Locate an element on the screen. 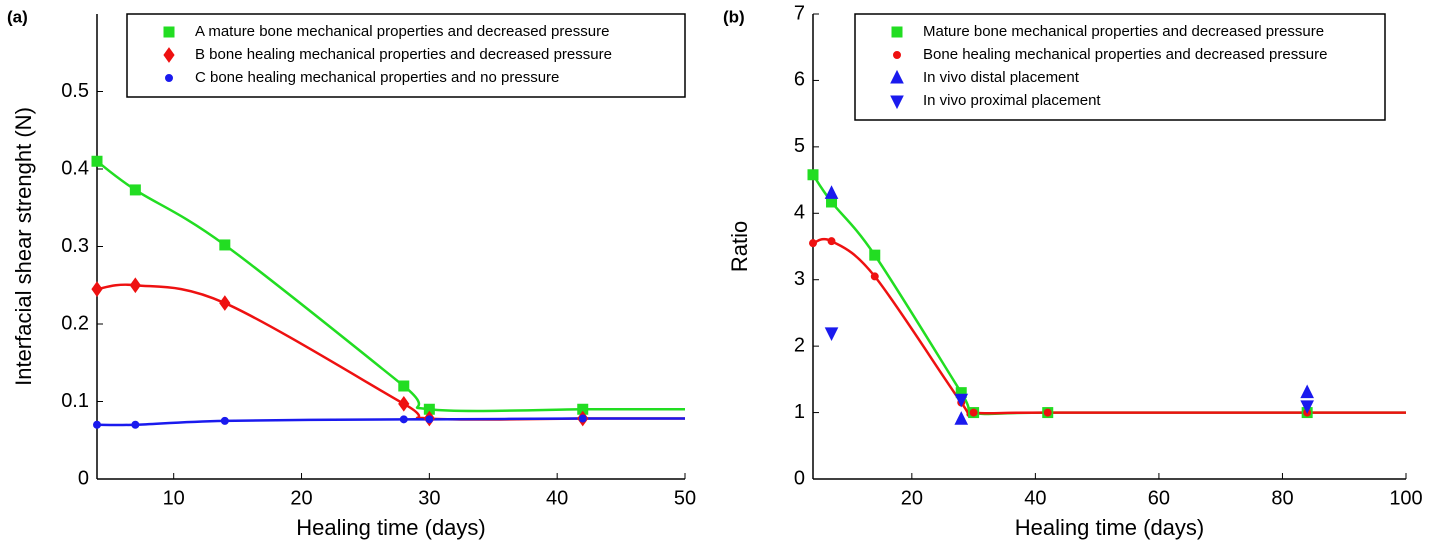  panel-label: (a) is located at coordinates (17, 16).